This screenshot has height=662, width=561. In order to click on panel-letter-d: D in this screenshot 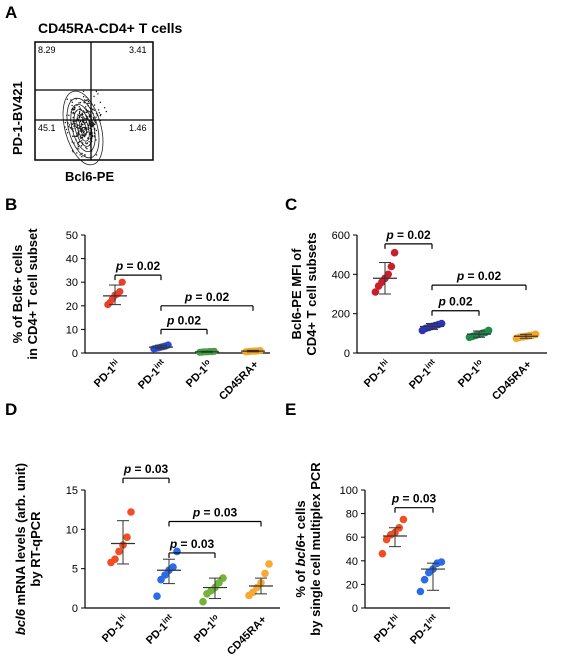, I will do `click(11, 409)`.